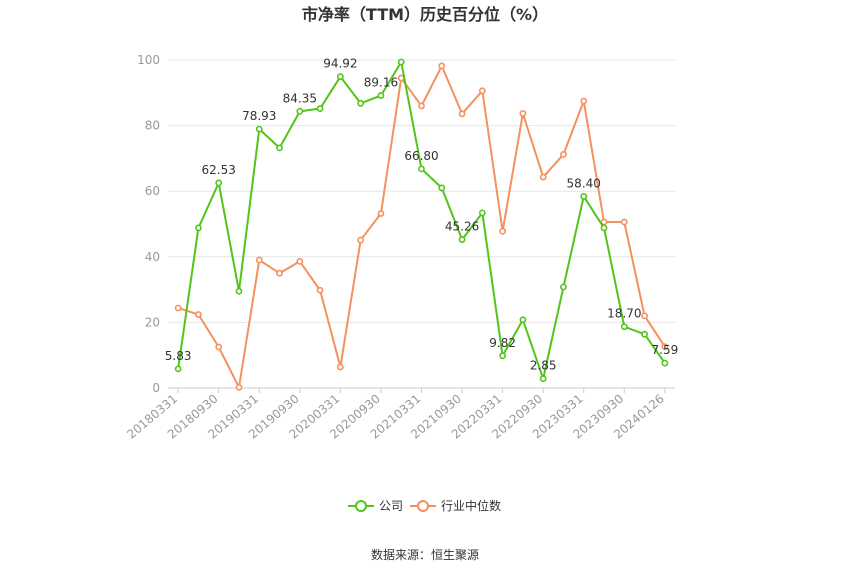 This screenshot has height=575, width=850. What do you see at coordinates (152, 126) in the screenshot?
I see `y-tick-label: 80` at bounding box center [152, 126].